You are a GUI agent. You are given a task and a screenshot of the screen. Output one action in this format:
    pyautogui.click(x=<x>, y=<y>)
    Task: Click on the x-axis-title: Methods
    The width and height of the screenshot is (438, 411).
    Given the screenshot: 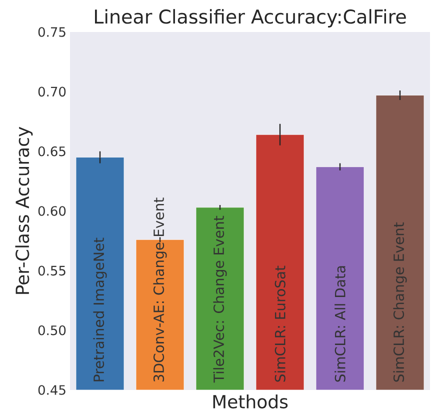 What is the action you would take?
    pyautogui.click(x=250, y=401)
    